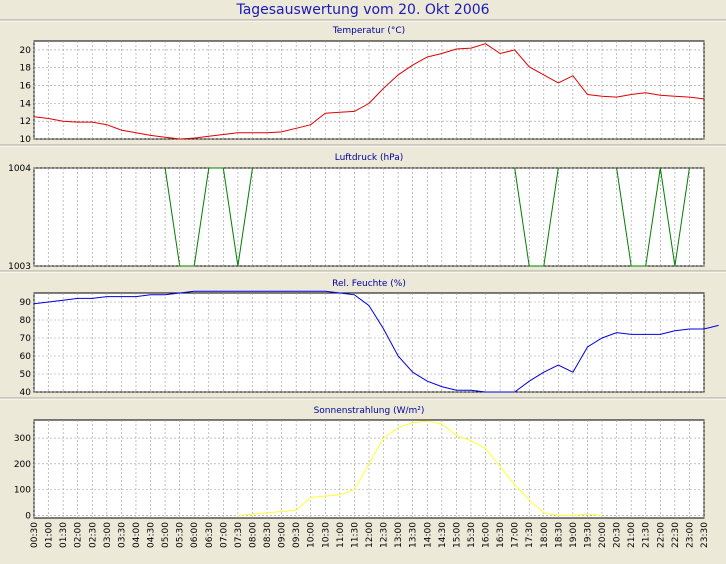 This screenshot has height=564, width=726. What do you see at coordinates (472, 535) in the screenshot?
I see `x-tick-label: 15:30` at bounding box center [472, 535].